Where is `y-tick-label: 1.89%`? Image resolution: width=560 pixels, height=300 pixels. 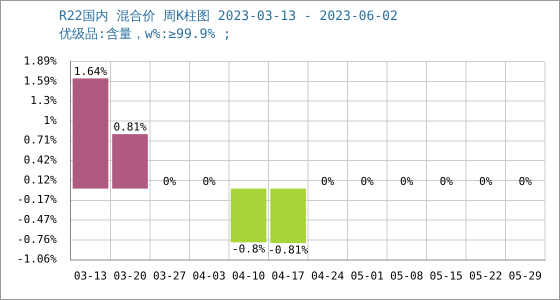 y-tick-label: 1.89% is located at coordinates (41, 61).